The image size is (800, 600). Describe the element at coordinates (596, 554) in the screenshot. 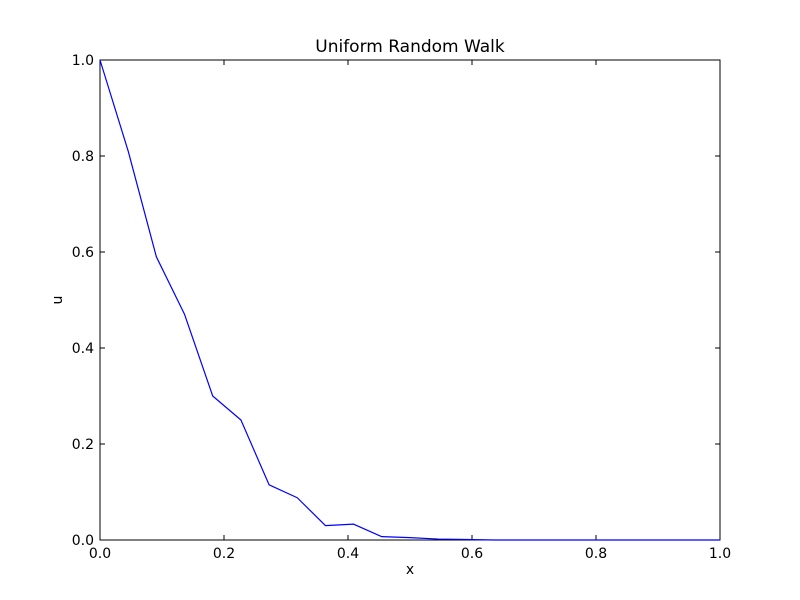

I see `x-tick-label: 0.8` at that location.